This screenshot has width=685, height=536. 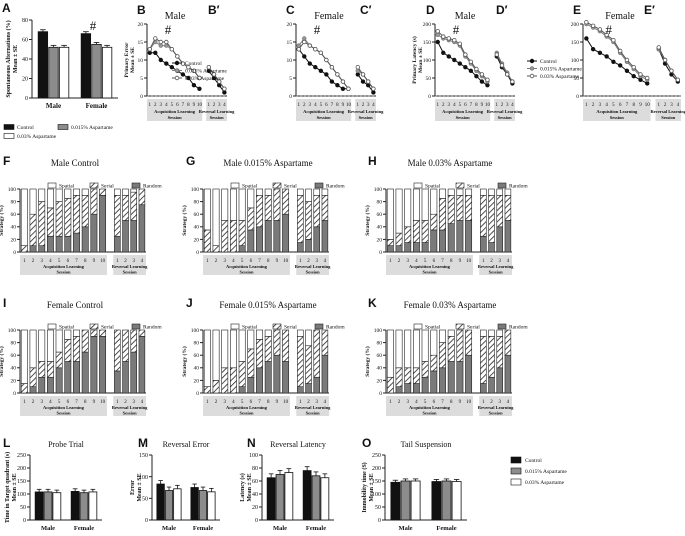 I want to click on y-axis-label: Spontaneous Alternations (%), so click(x=8, y=58).